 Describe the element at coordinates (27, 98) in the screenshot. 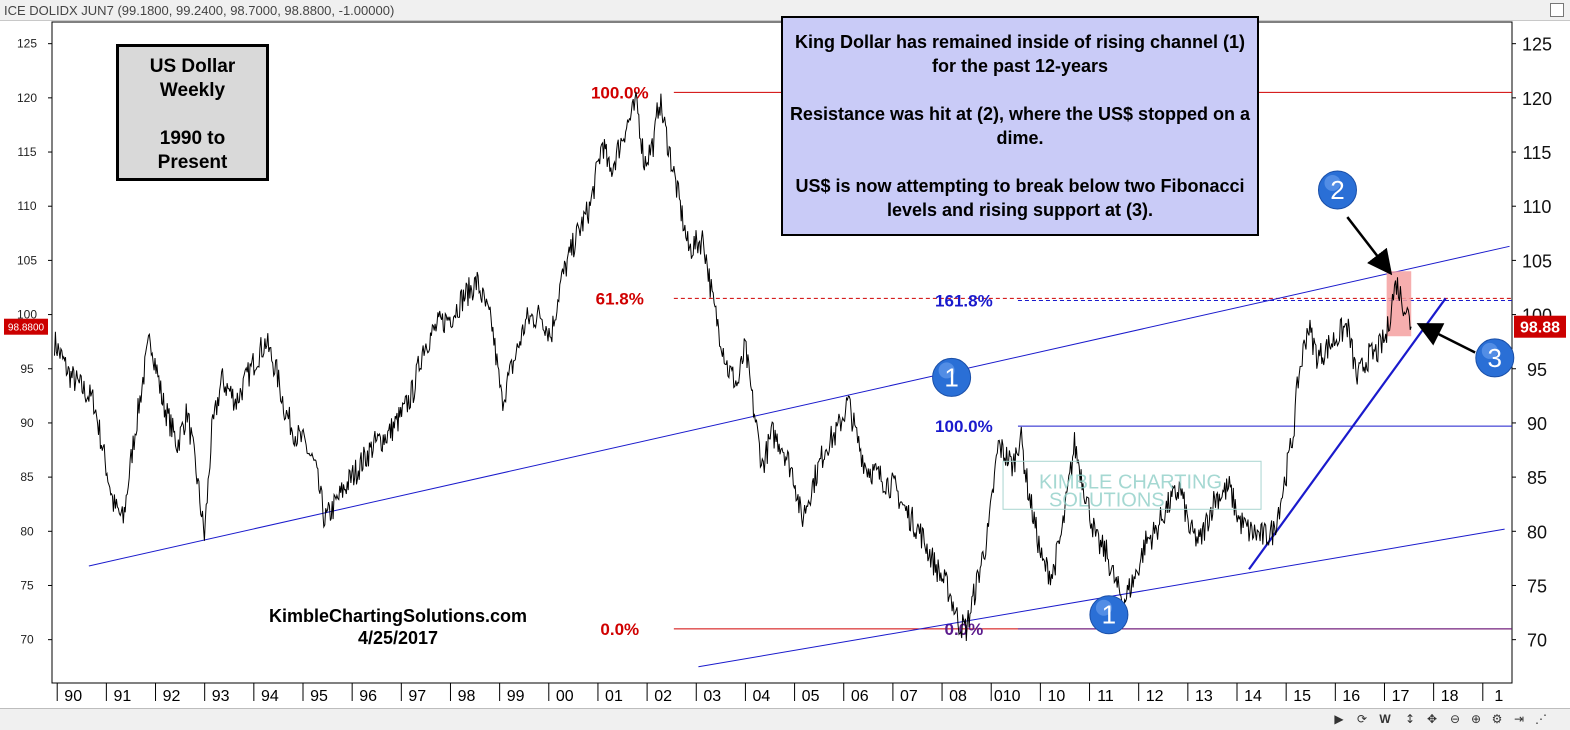

I see `y-tick-label-left: 120` at that location.